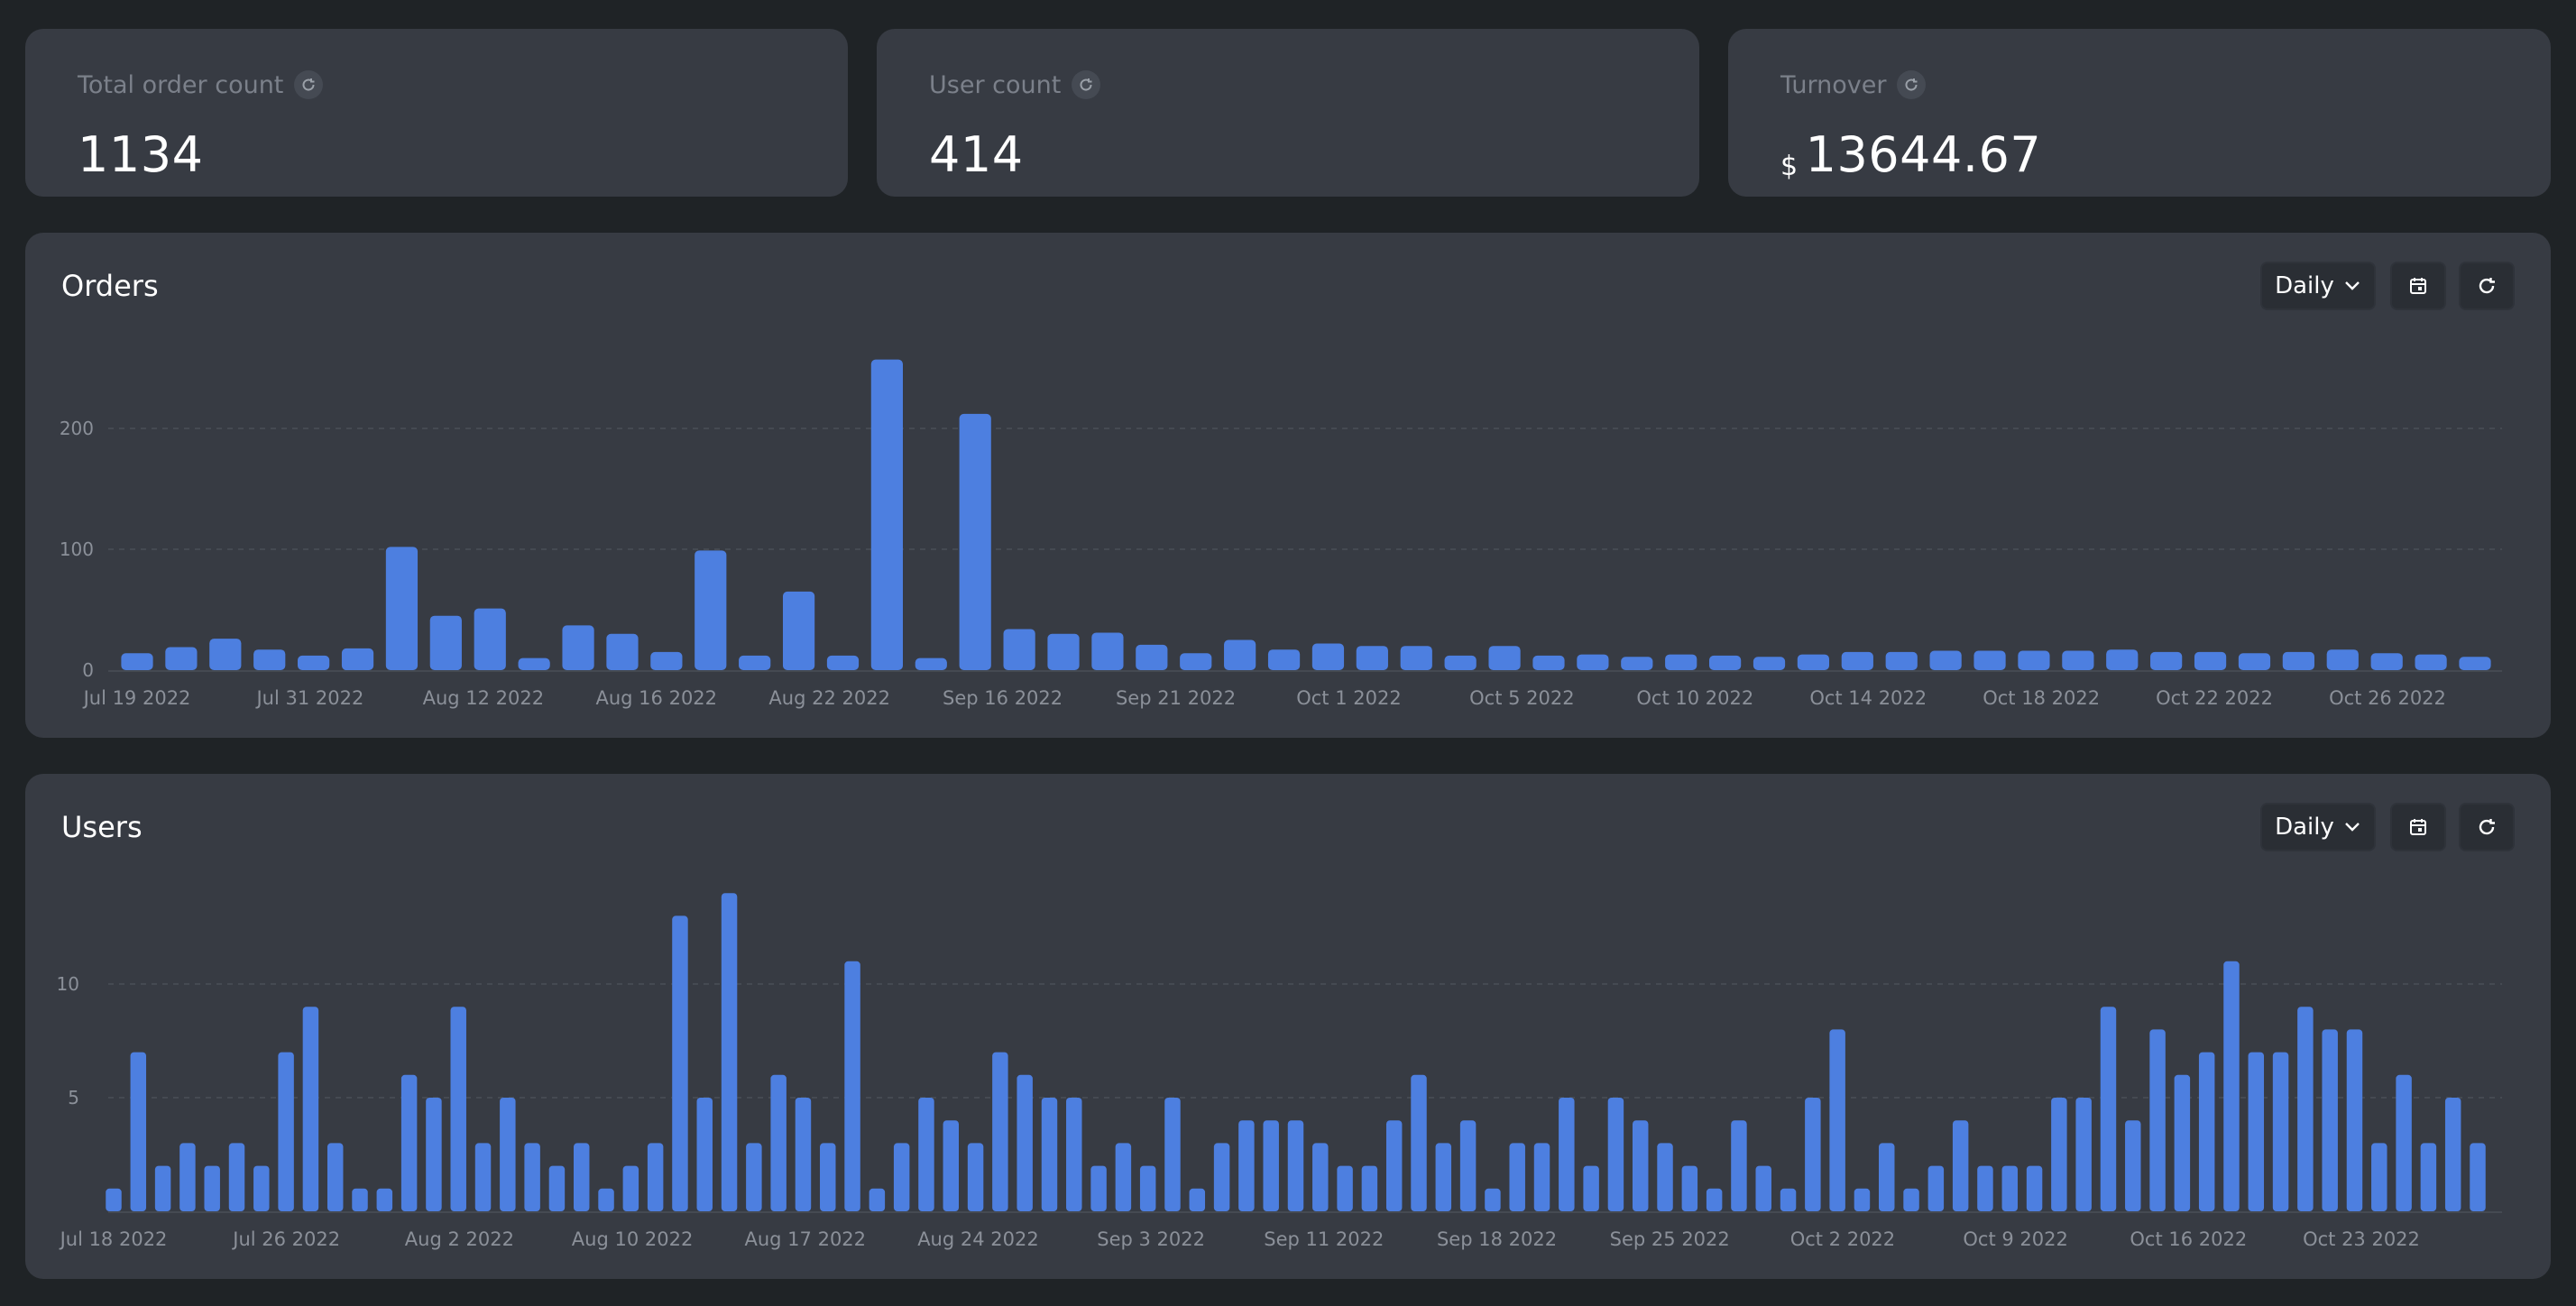 The height and width of the screenshot is (1306, 2576). I want to click on period-select: Daily, so click(2318, 827).